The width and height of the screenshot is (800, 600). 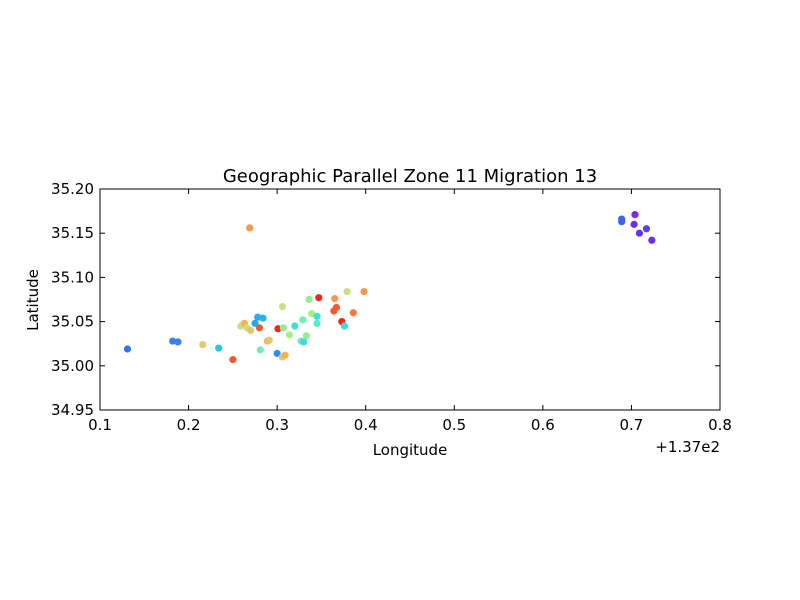 What do you see at coordinates (72, 410) in the screenshot?
I see `y-tick-label: 34.95` at bounding box center [72, 410].